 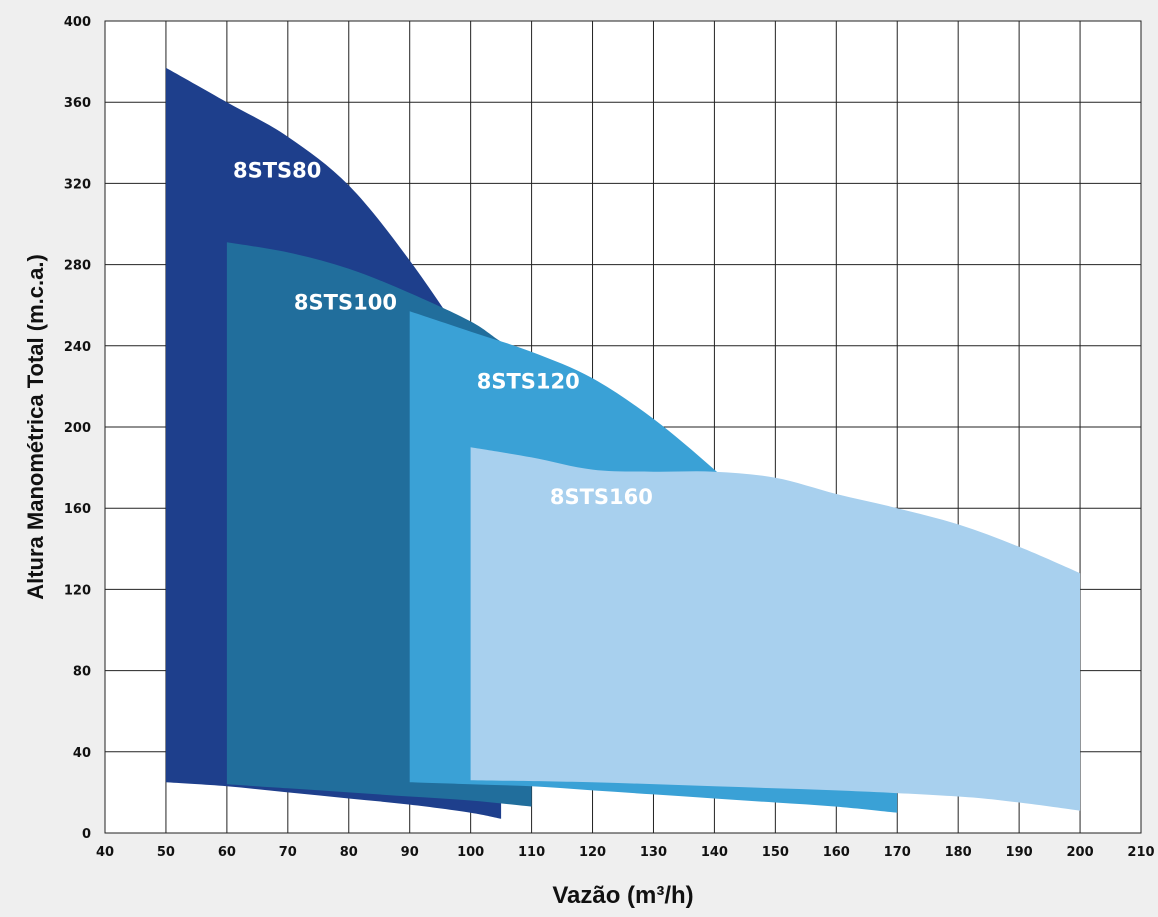 I want to click on x-tick-label: 170, so click(x=897, y=852).